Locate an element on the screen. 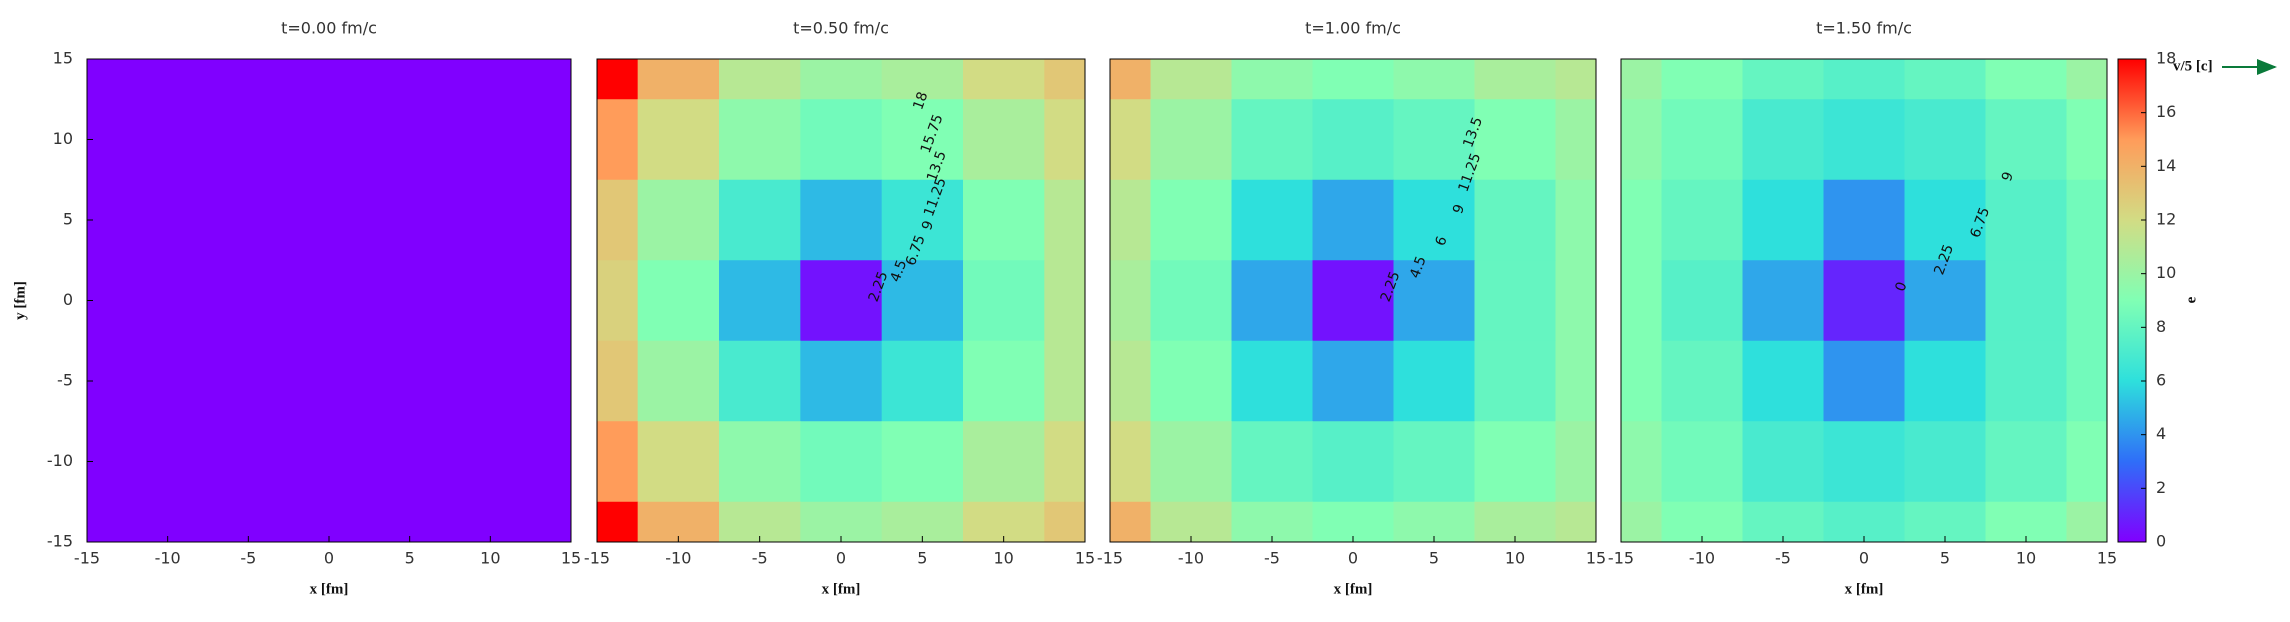 The width and height of the screenshot is (2290, 622). x-tick-label: 10 is located at coordinates (2026, 558).